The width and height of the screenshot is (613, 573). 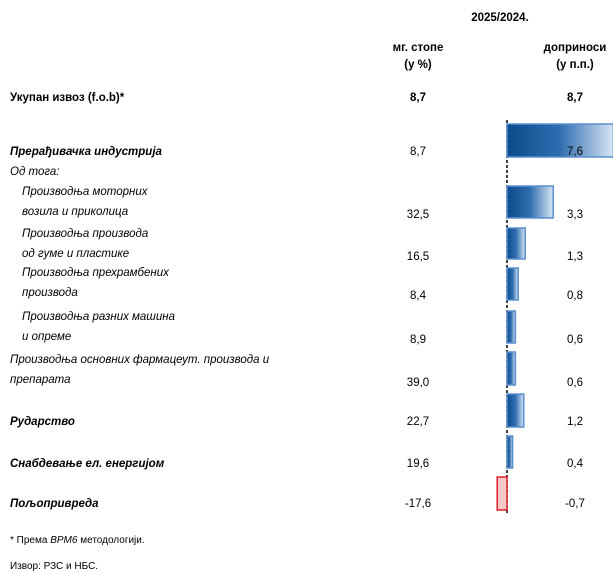 I want to click on row-label: од гуме и пластике, so click(x=75, y=254).